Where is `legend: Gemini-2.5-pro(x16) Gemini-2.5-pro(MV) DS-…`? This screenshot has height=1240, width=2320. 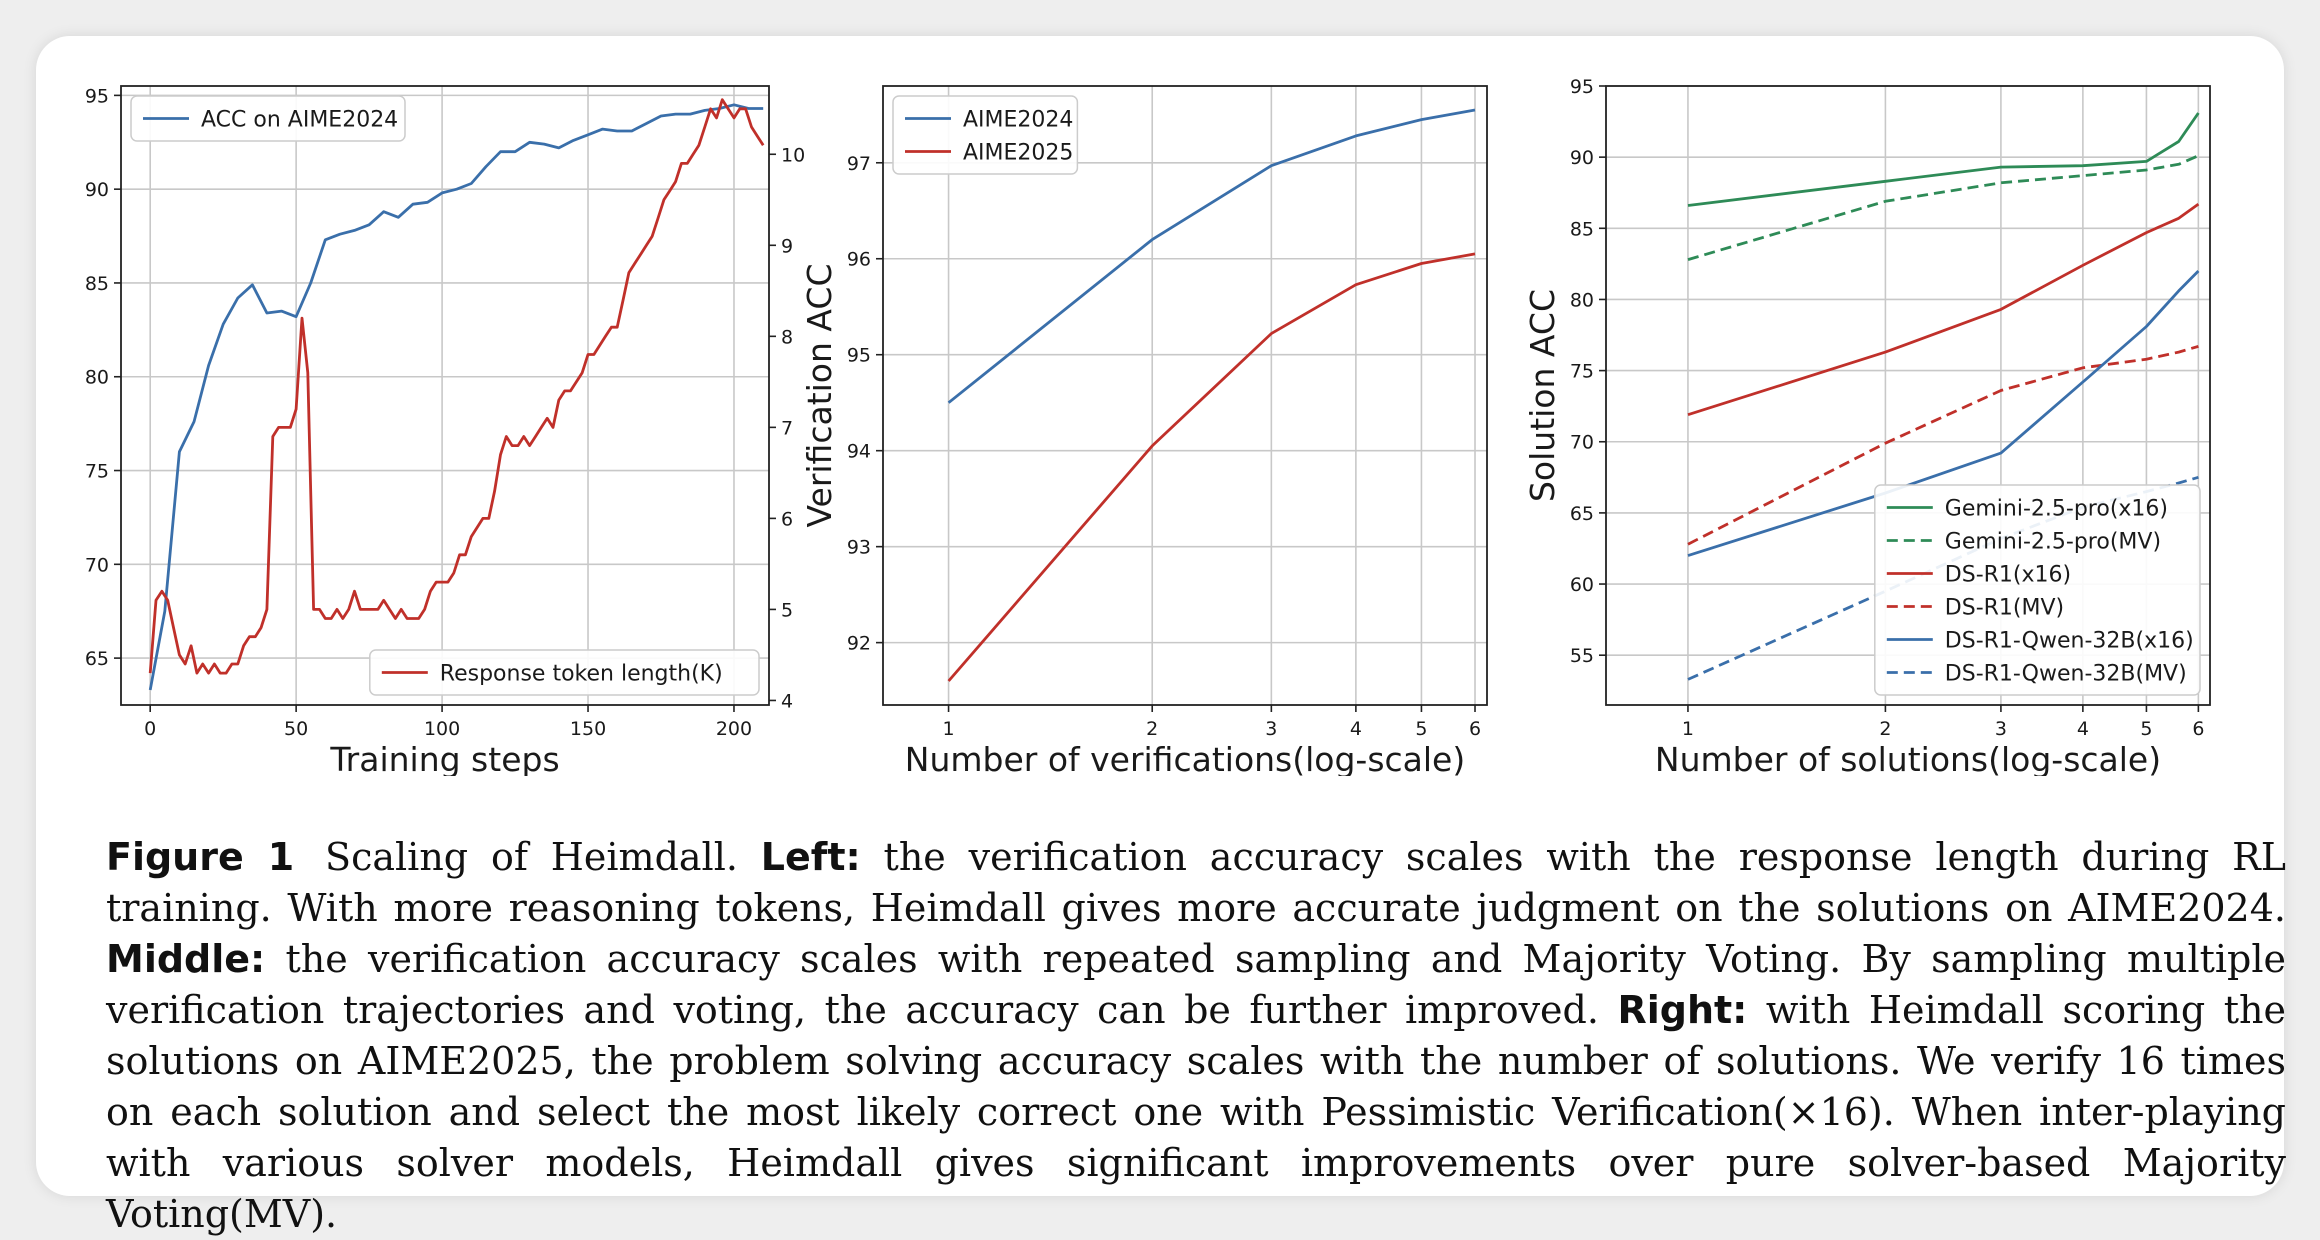 legend: Gemini-2.5-pro(x16) Gemini-2.5-pro(MV) DS-… is located at coordinates (2037, 590).